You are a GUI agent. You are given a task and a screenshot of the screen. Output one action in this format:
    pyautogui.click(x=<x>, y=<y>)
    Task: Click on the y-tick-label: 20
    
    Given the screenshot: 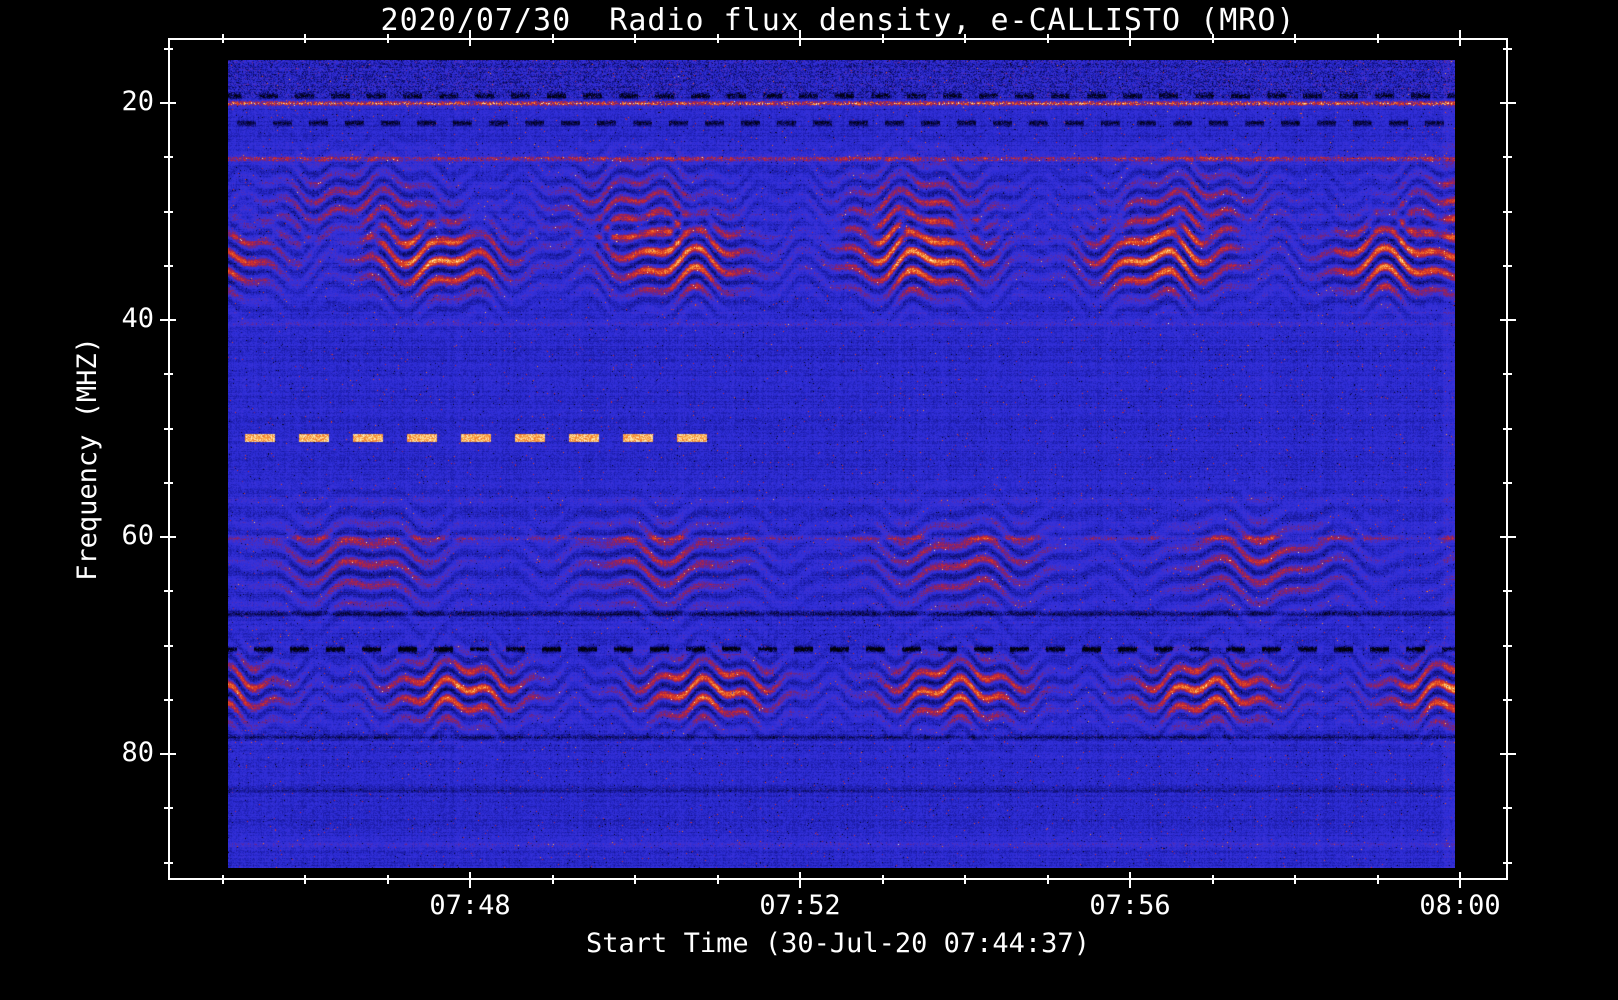 What is the action you would take?
    pyautogui.click(x=137, y=101)
    